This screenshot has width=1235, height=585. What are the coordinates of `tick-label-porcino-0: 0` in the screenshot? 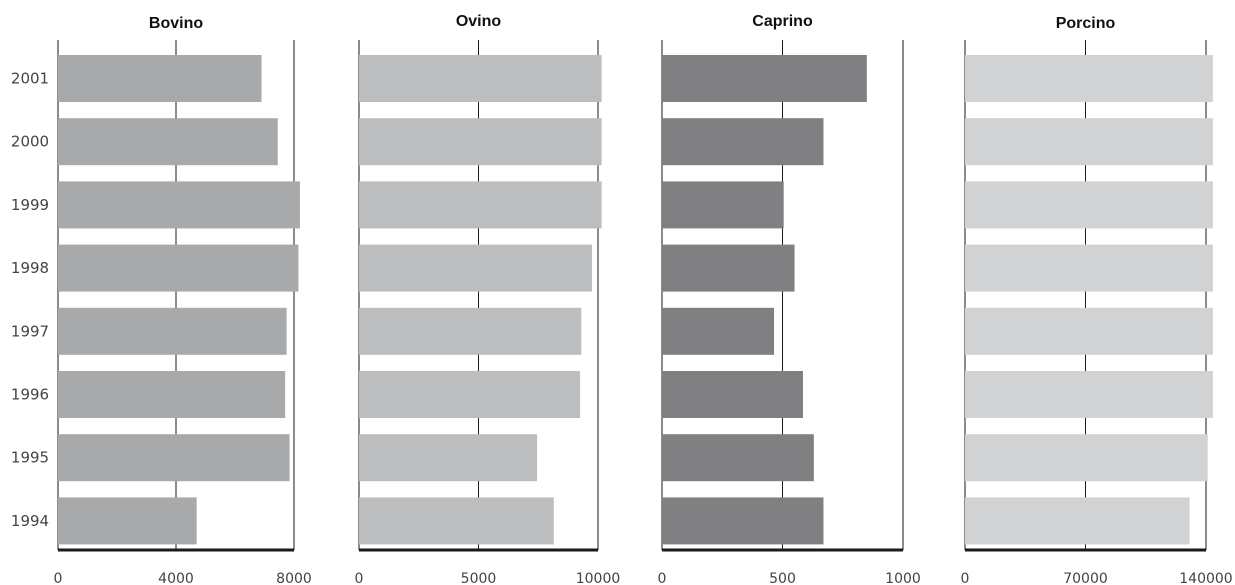 It's located at (965, 578).